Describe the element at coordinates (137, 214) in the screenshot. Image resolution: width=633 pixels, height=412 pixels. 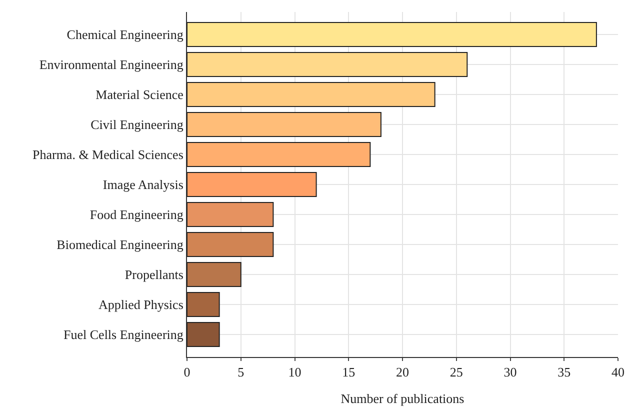
I see `y-tick-label: Food Engineering` at that location.